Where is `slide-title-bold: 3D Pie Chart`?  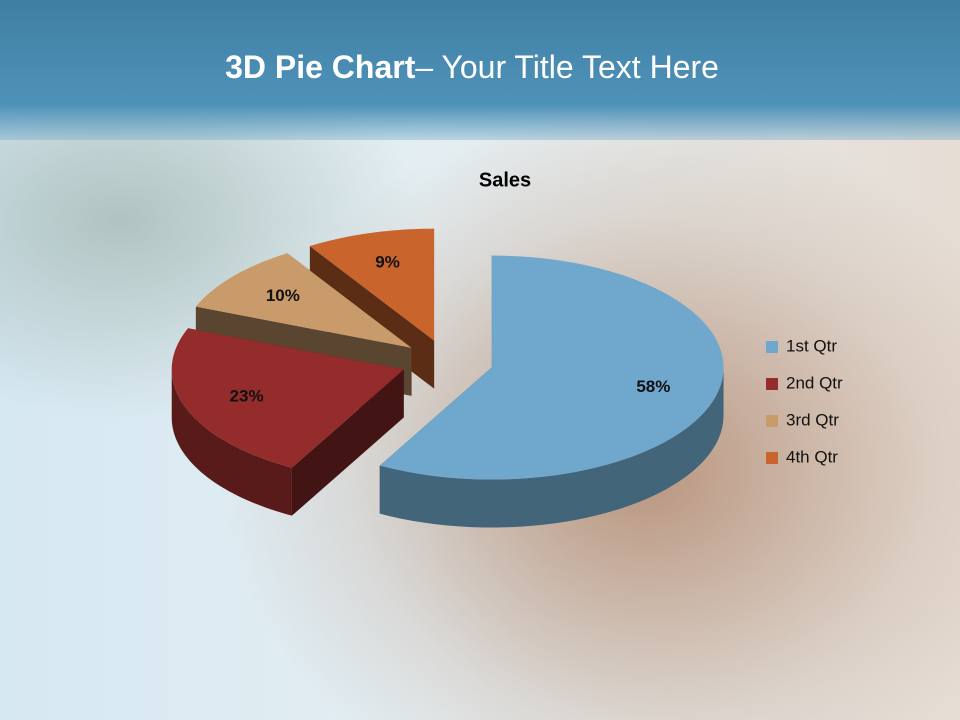 slide-title-bold: 3D Pie Chart is located at coordinates (320, 67).